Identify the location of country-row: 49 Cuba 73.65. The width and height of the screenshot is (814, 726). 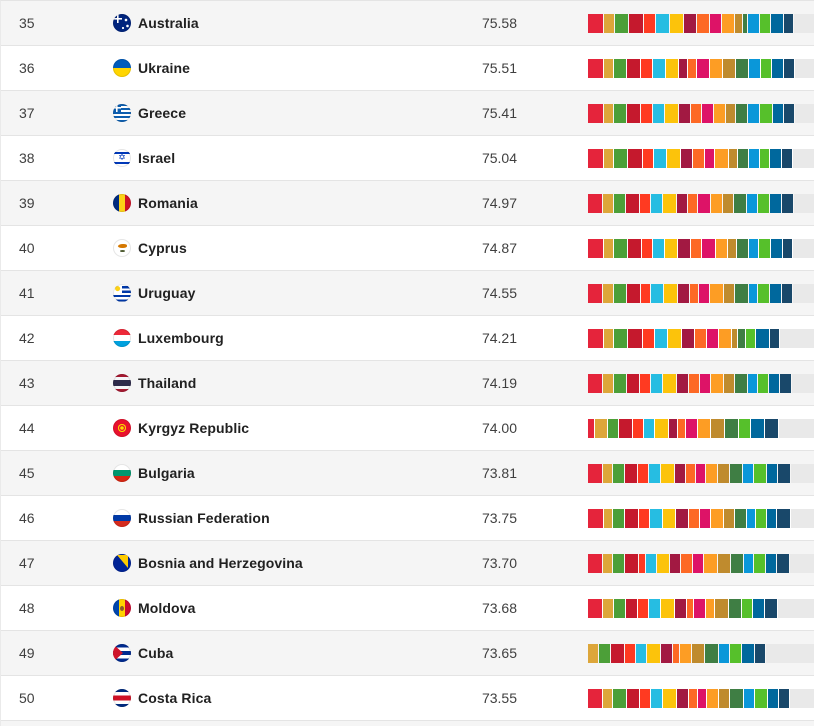
(407, 653).